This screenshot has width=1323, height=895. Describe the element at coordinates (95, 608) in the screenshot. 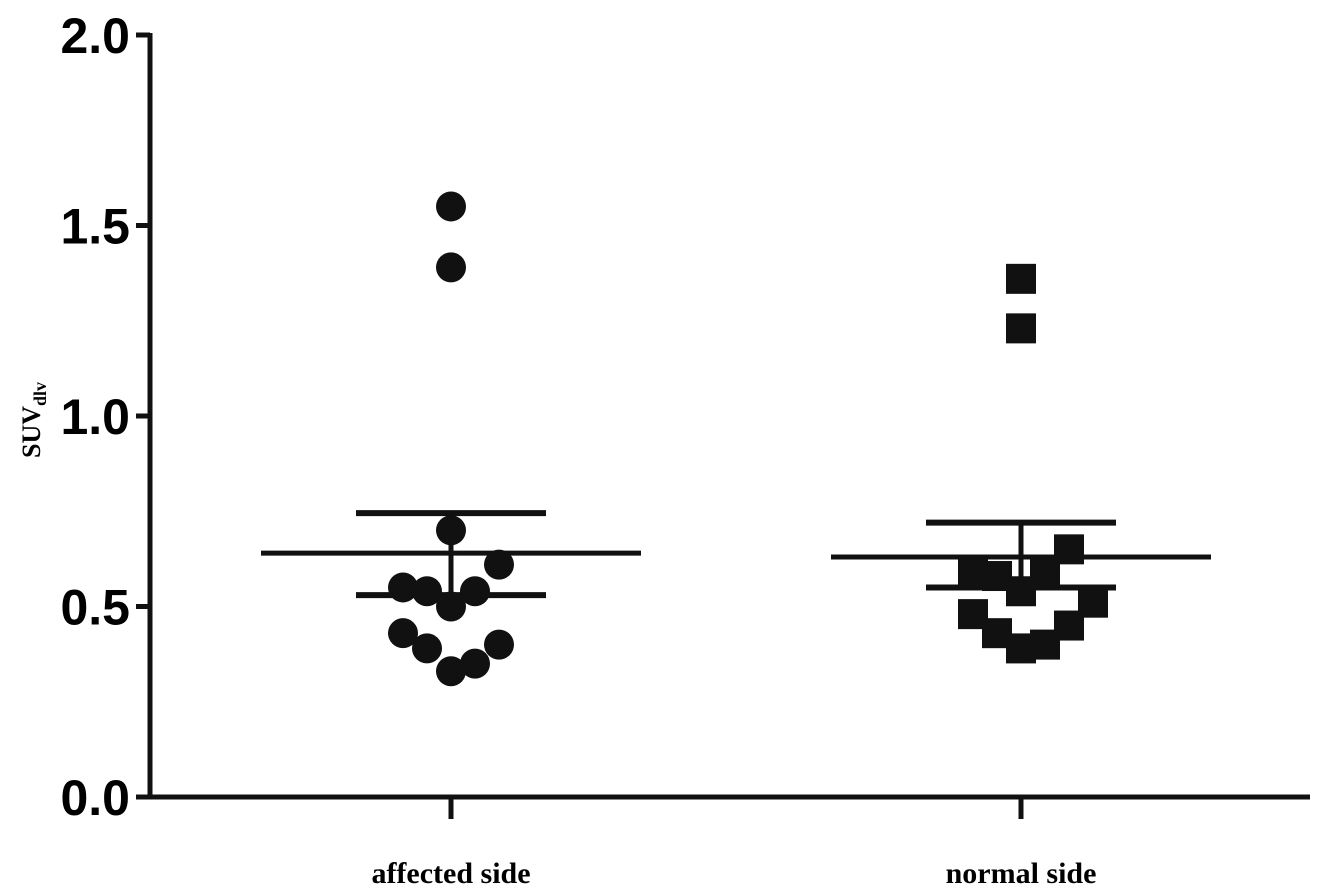

I see `y-tick-label: 0.5` at that location.